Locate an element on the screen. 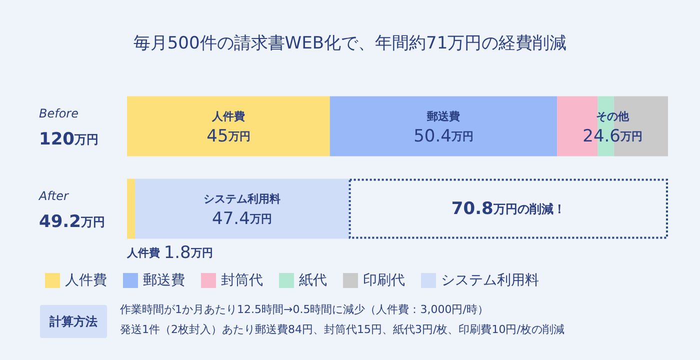  data-label: システム利用料 47.4万円 is located at coordinates (241, 210).